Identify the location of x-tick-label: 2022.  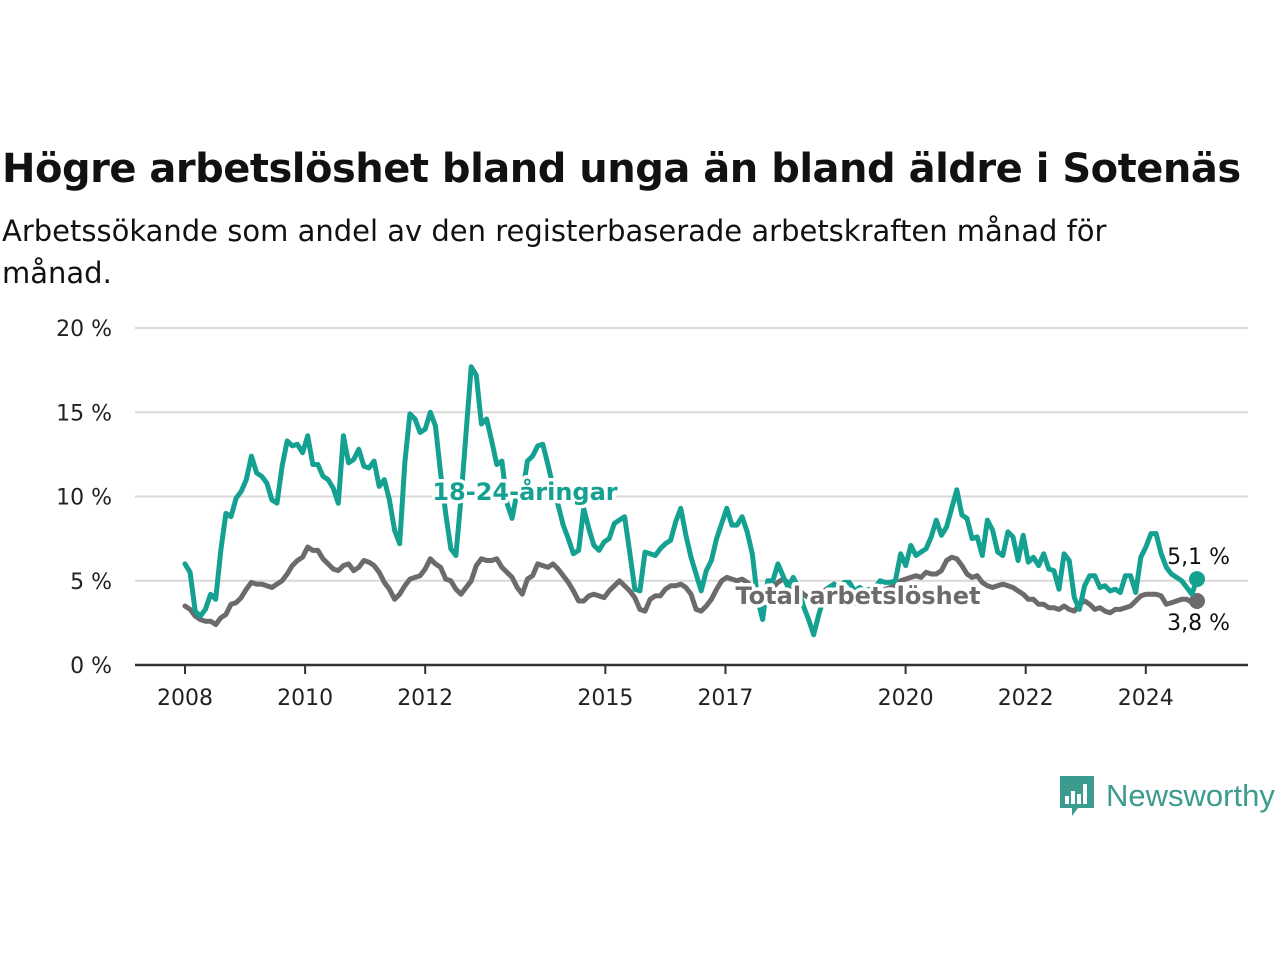
(1026, 698).